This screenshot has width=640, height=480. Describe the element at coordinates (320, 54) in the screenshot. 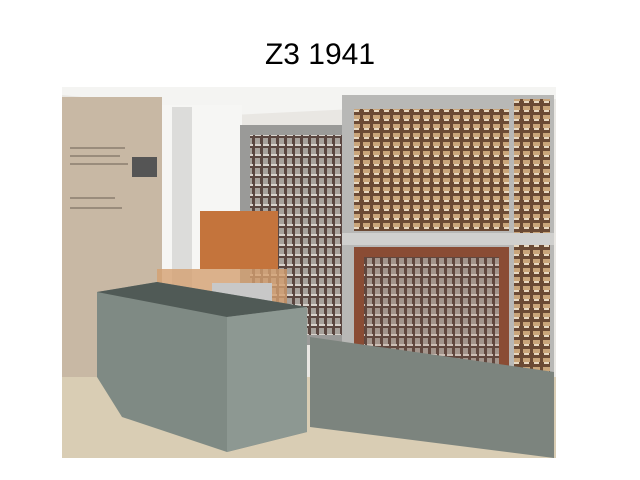

I see `slide-title: Z3 1941` at that location.